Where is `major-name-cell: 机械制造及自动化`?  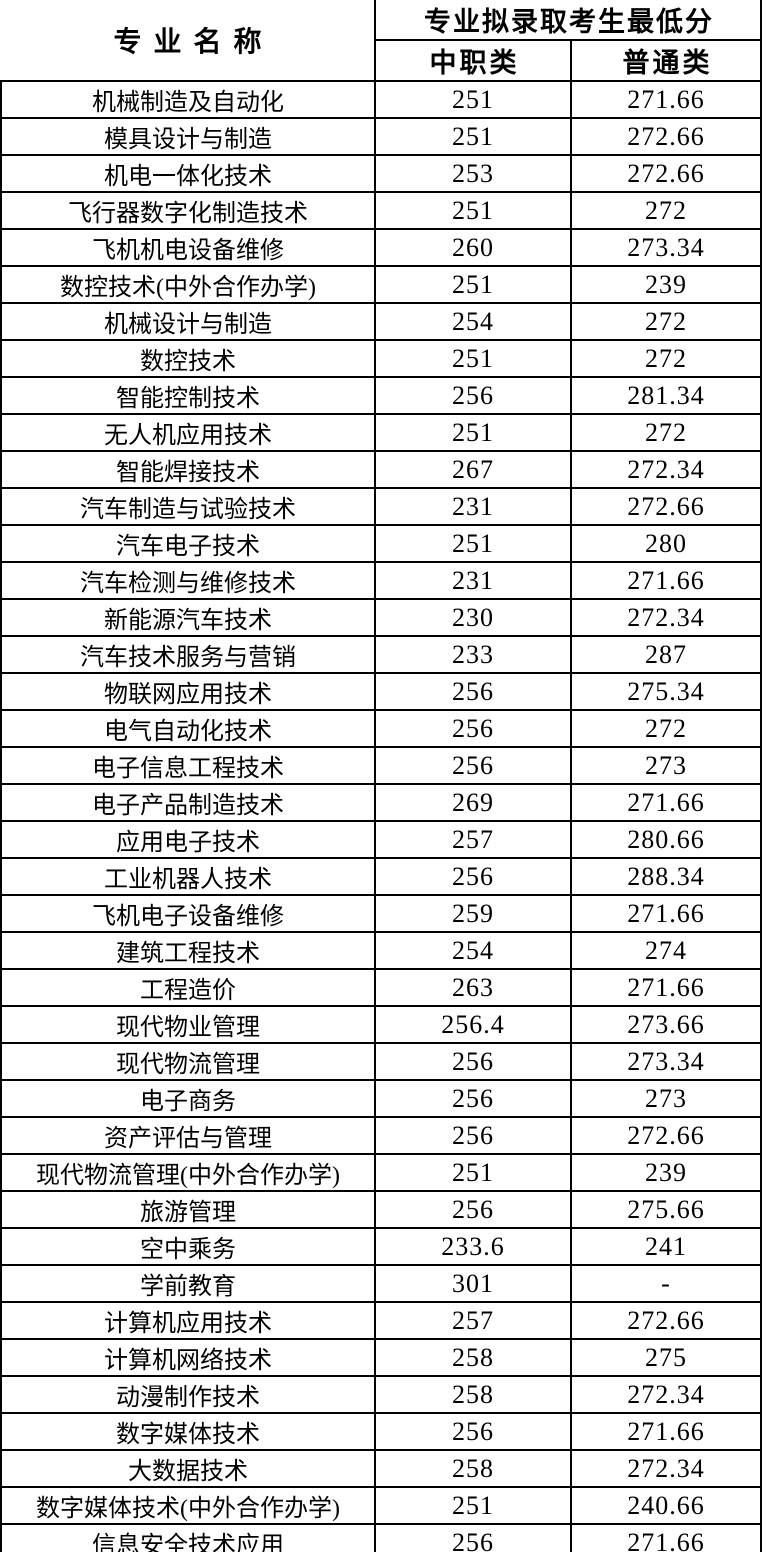 major-name-cell: 机械制造及自动化 is located at coordinates (188, 99).